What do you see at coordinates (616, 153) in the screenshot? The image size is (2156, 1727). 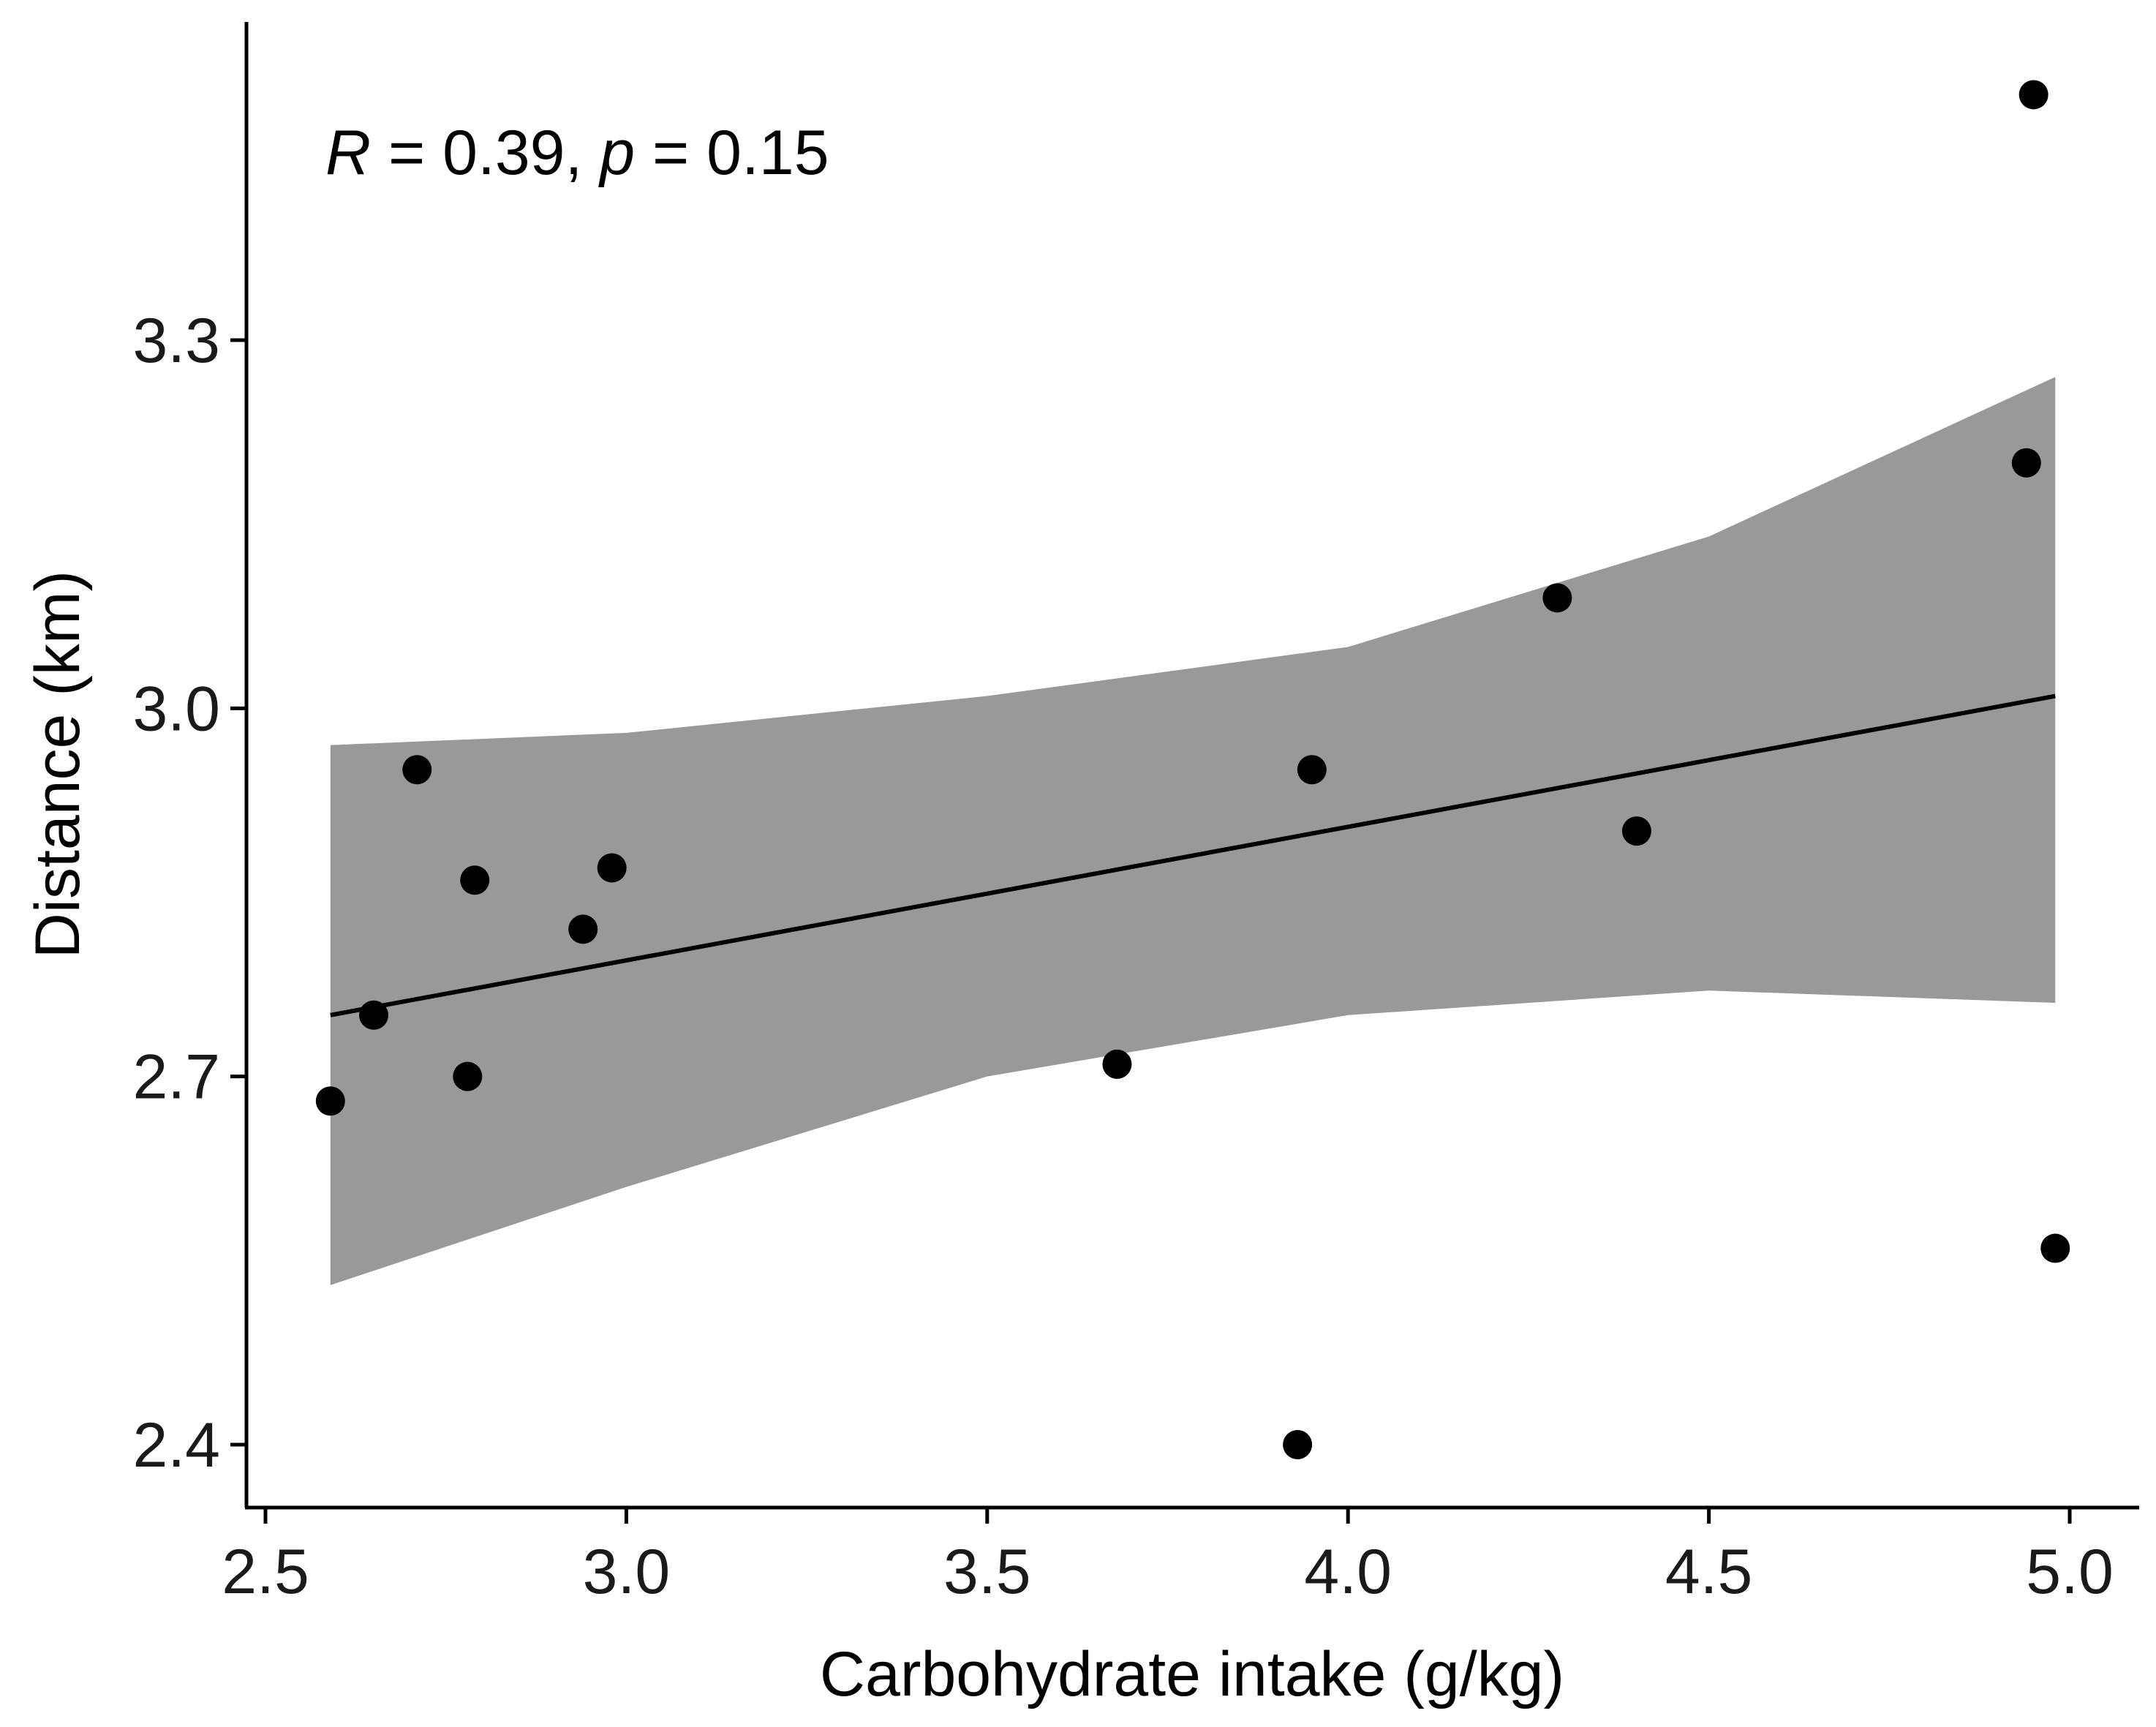 I see `p-symbol: p` at bounding box center [616, 153].